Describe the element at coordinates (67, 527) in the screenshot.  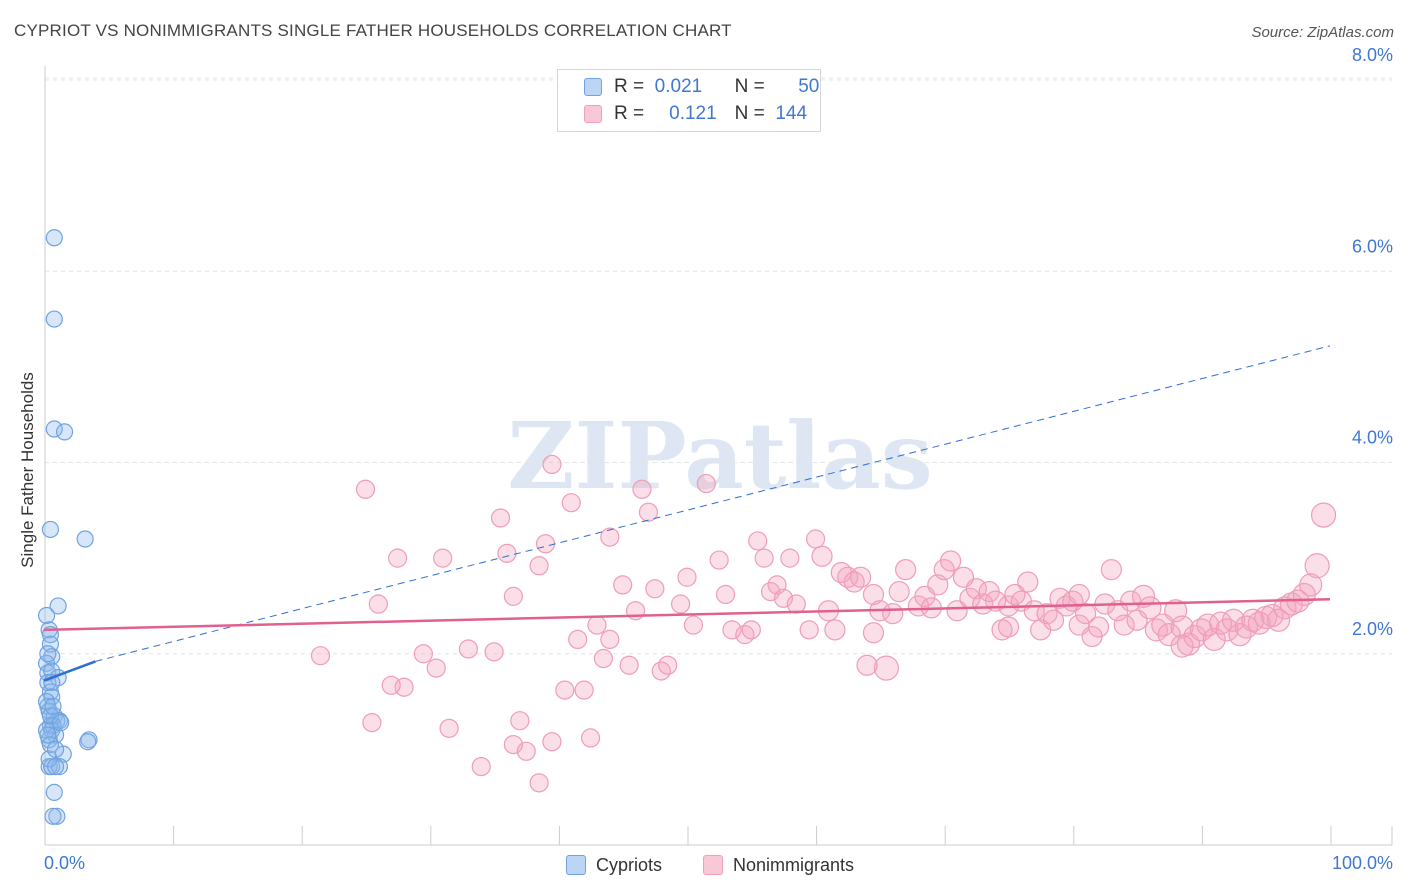
I see `cypriots-points` at that location.